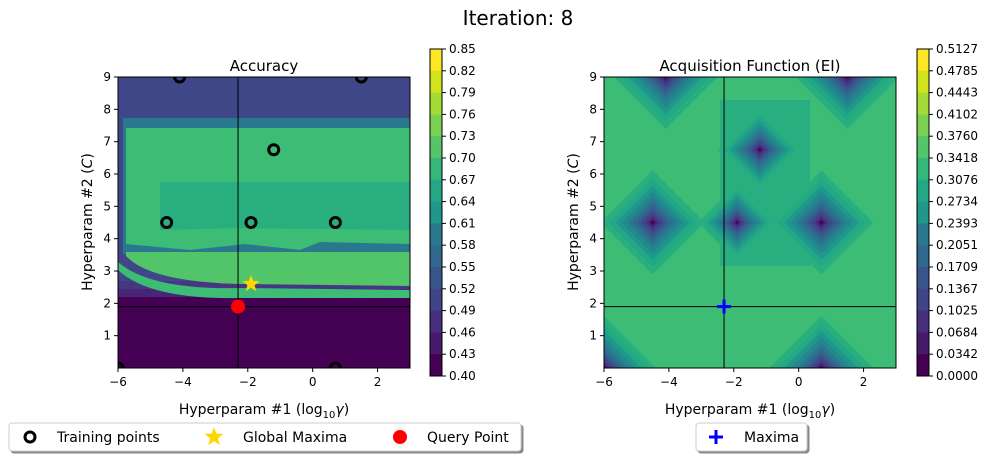  I want to click on colorbar-tick-label: 0.4785, so click(957, 71).